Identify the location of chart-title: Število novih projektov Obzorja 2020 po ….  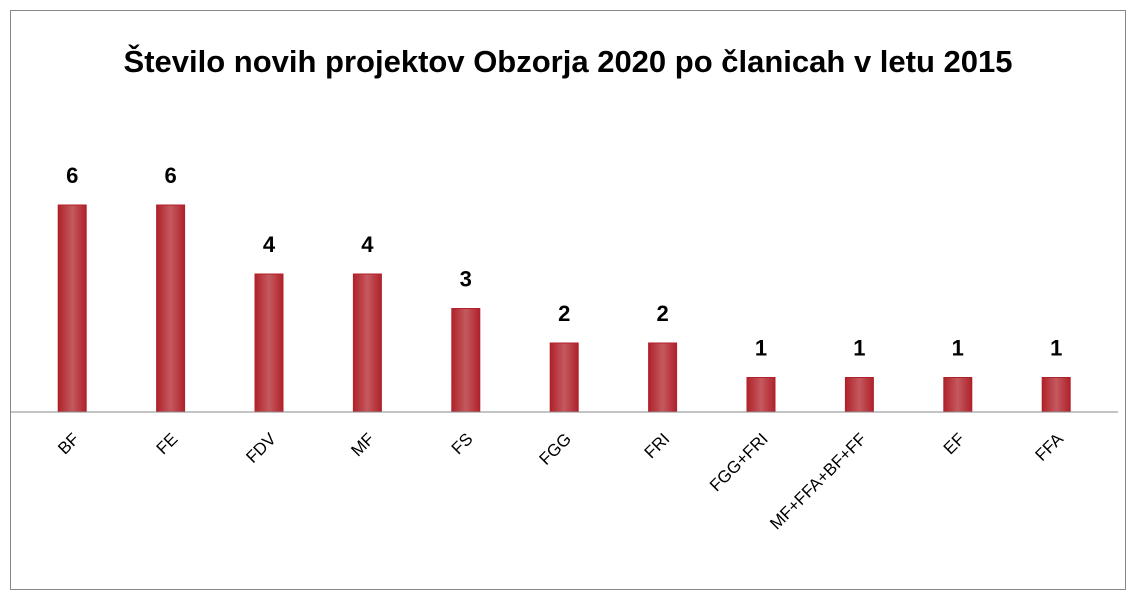
(568, 61).